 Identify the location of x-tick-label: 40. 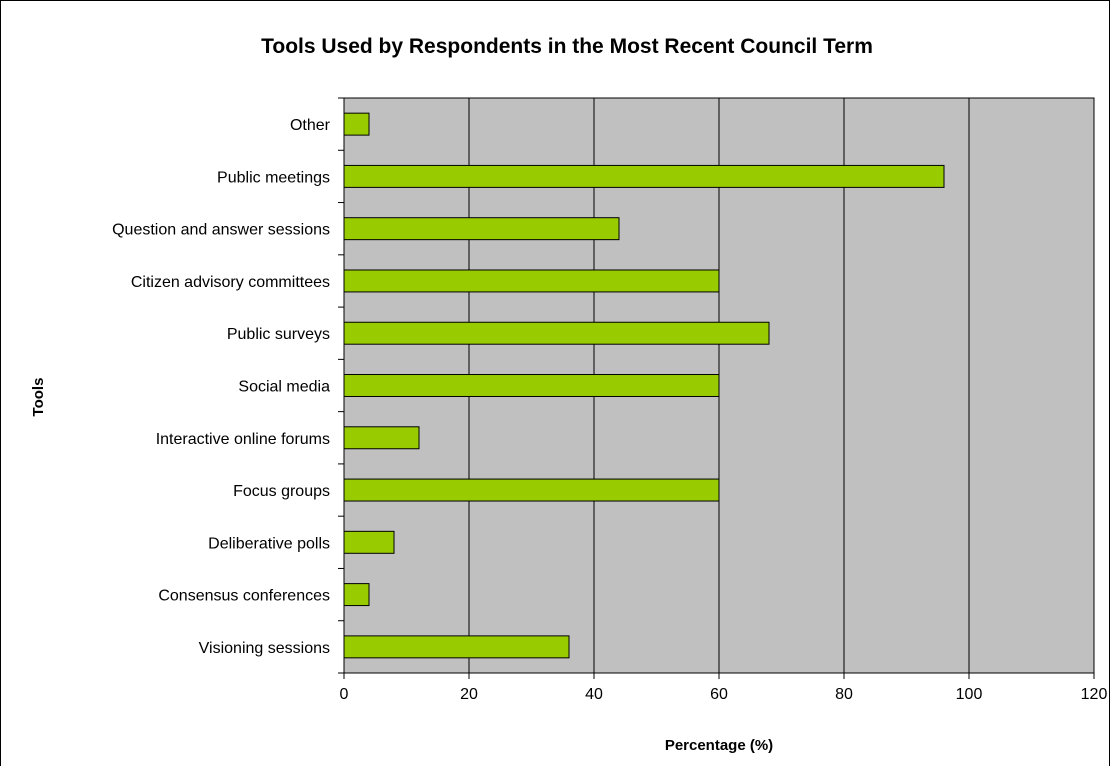
(594, 694).